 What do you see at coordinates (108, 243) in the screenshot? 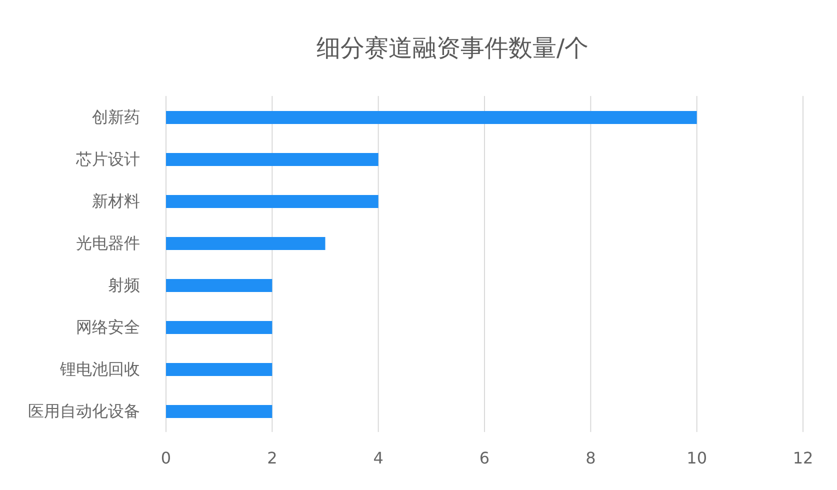
I see `y-tick-label: 光电器件` at bounding box center [108, 243].